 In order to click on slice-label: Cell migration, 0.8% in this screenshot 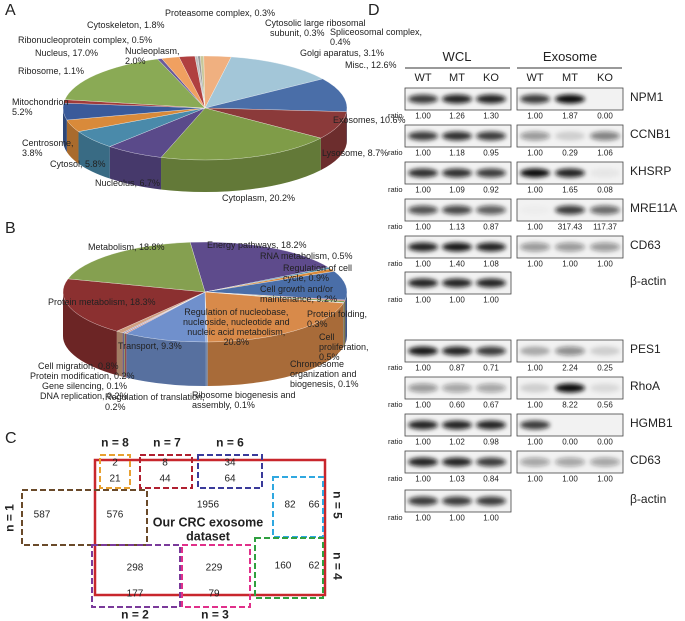, I will do `click(78, 366)`.